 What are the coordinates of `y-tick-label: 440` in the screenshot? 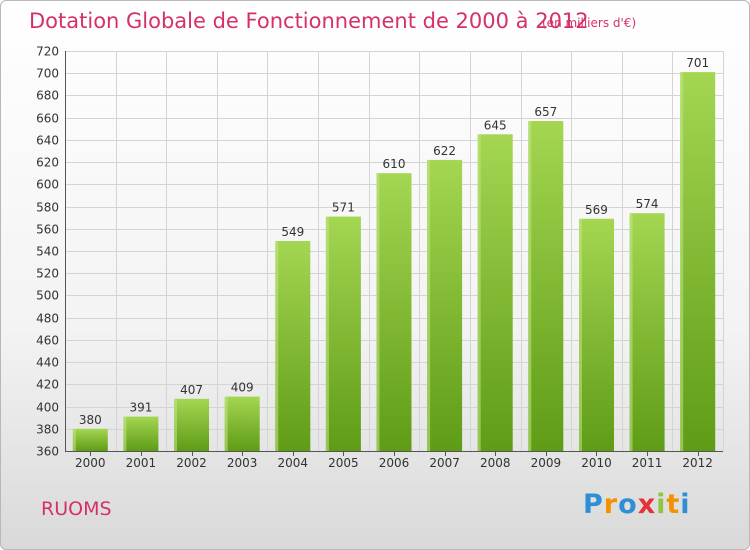 It's located at (47, 363).